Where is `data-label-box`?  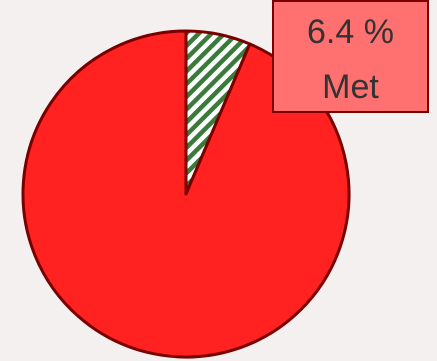
data-label-box is located at coordinates (350, 56).